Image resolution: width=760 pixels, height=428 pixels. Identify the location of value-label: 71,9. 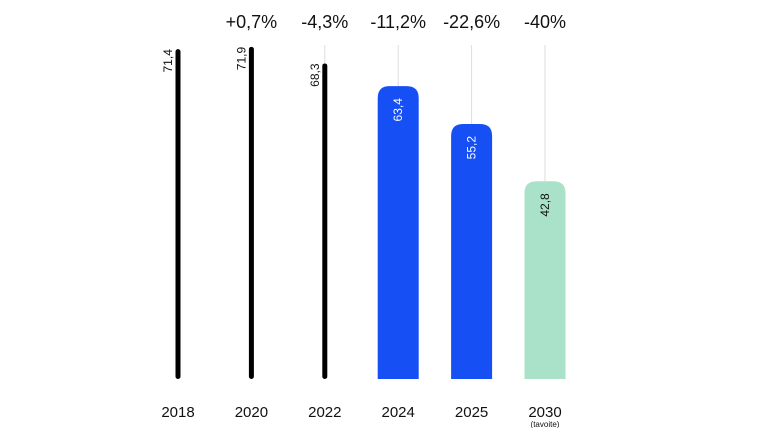
(241, 58).